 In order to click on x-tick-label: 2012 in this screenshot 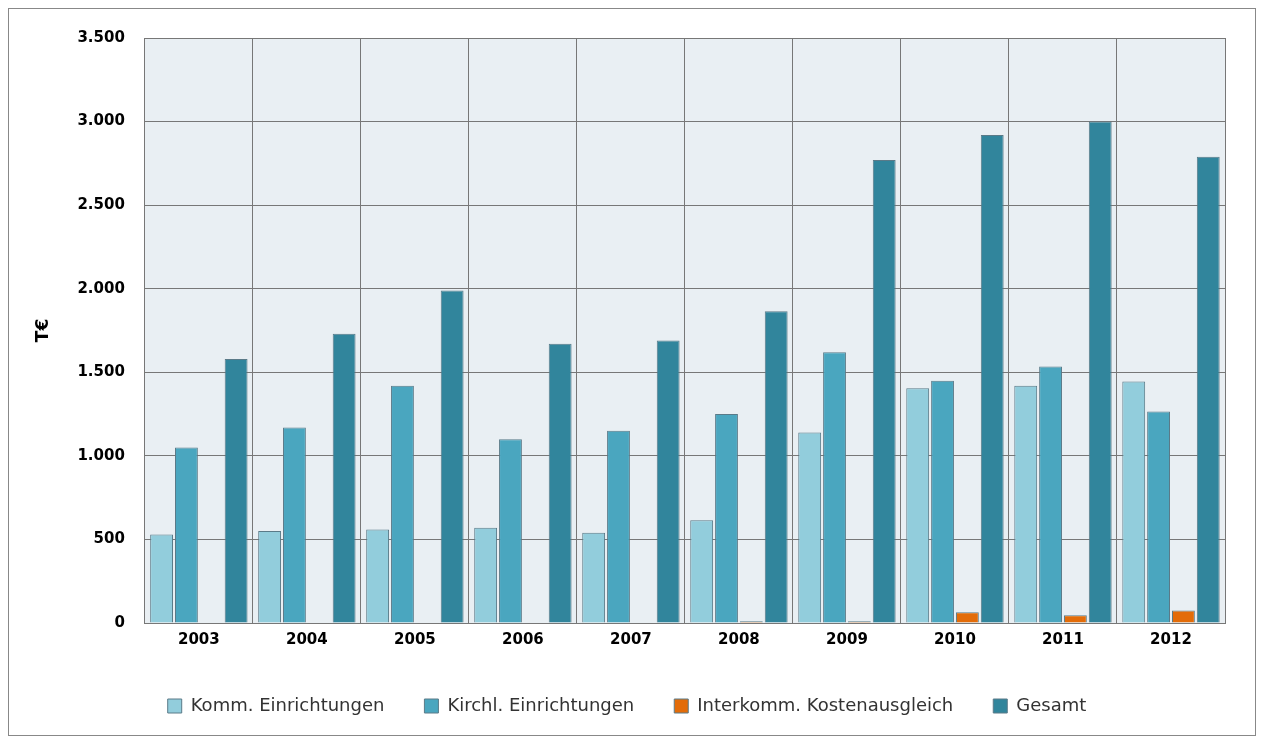, I will do `click(1171, 638)`.